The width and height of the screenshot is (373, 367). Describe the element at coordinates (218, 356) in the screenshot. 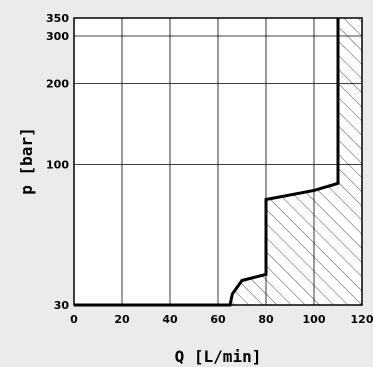

I see `x-axis-label: Q [L/min]` at that location.